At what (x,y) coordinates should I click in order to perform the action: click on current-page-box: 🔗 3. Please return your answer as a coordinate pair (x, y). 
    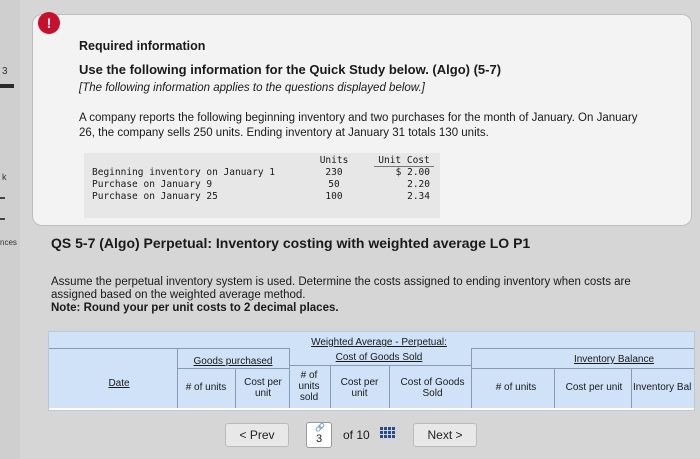
    Looking at the image, I should click on (319, 435).